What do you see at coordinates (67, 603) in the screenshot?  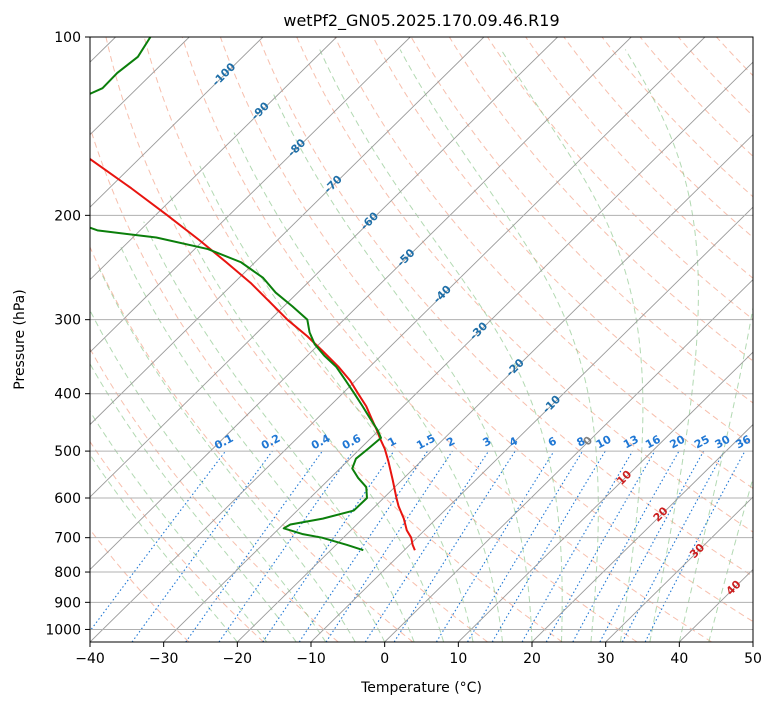 I see `y-tick-label: 900` at bounding box center [67, 603].